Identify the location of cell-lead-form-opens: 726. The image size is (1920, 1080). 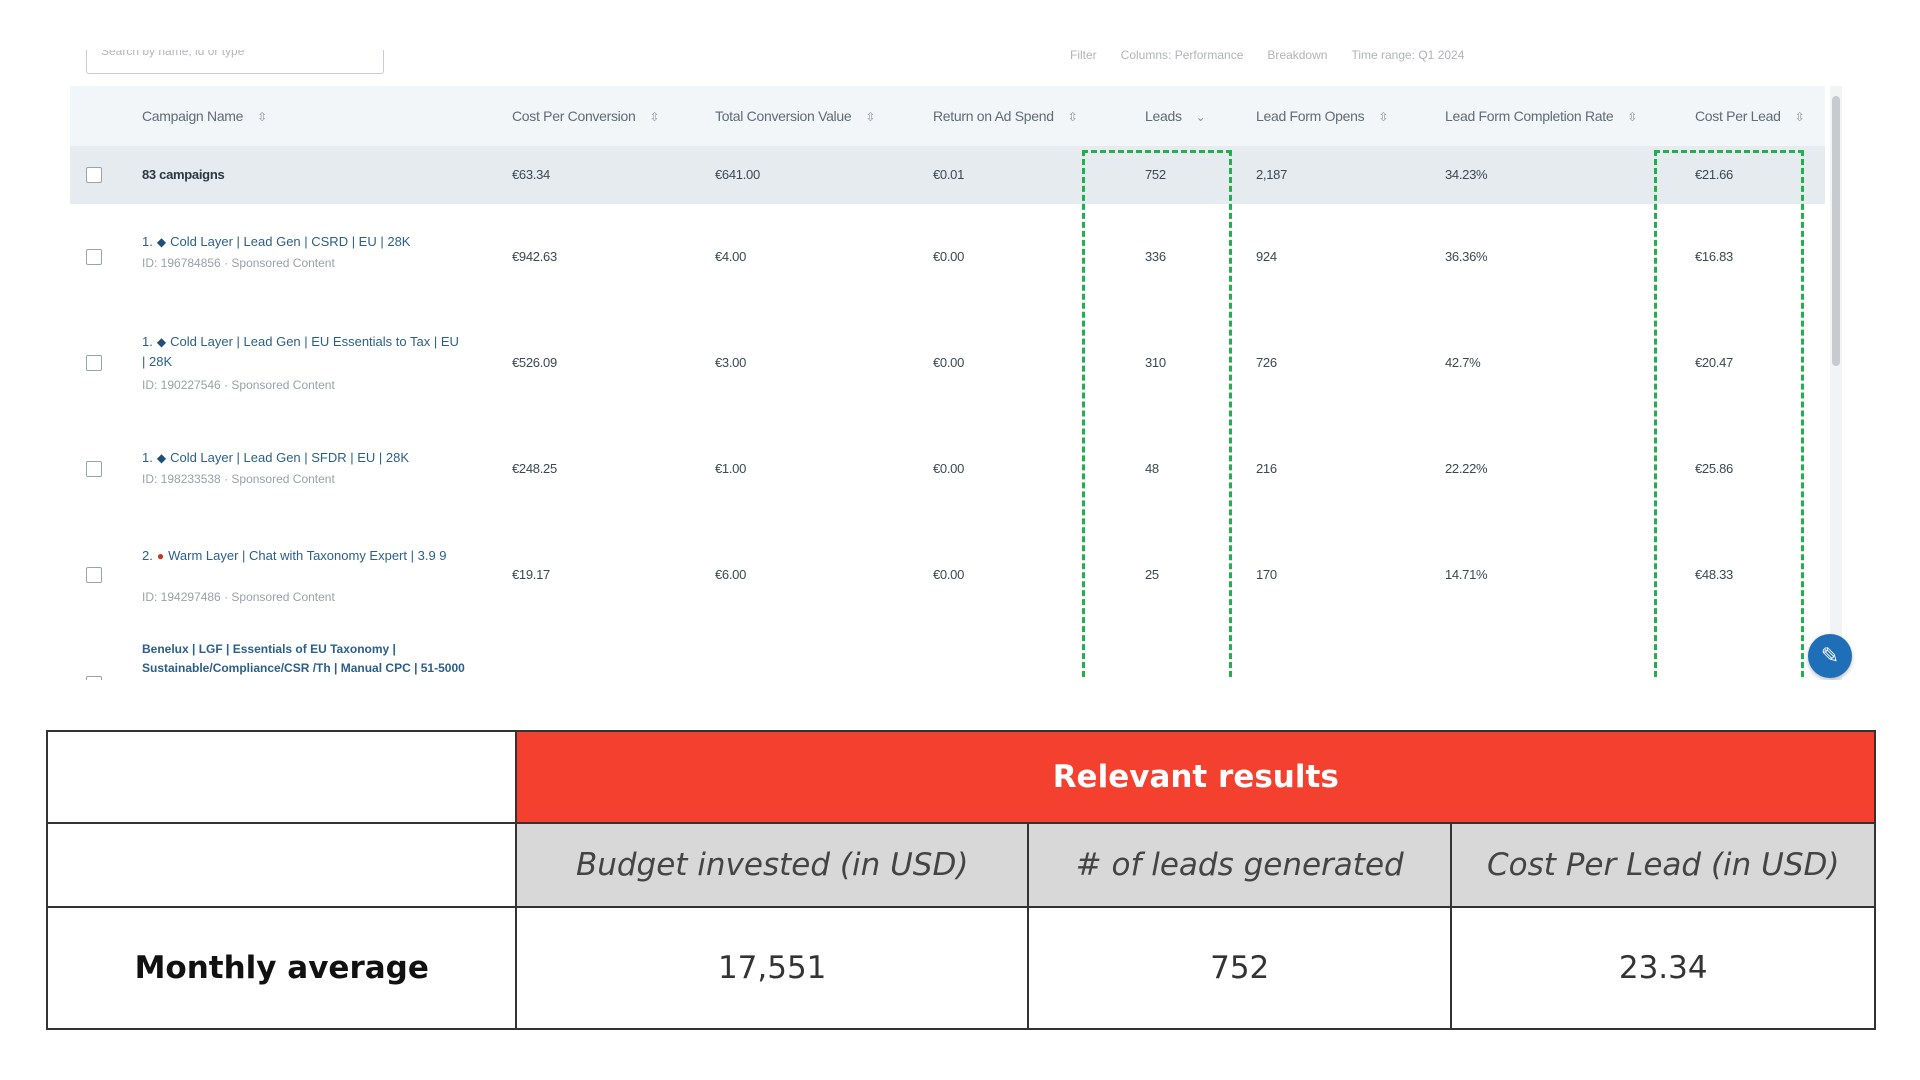
(1266, 362).